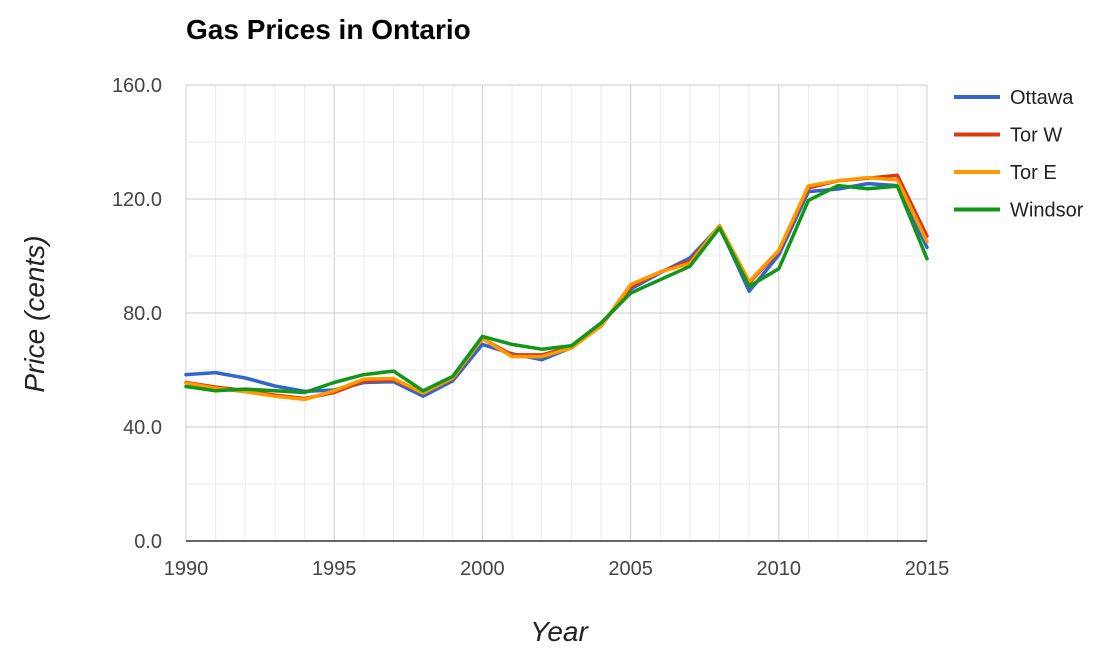 The width and height of the screenshot is (1098, 654). Describe the element at coordinates (1042, 98) in the screenshot. I see `legend-label: Ottawa` at that location.